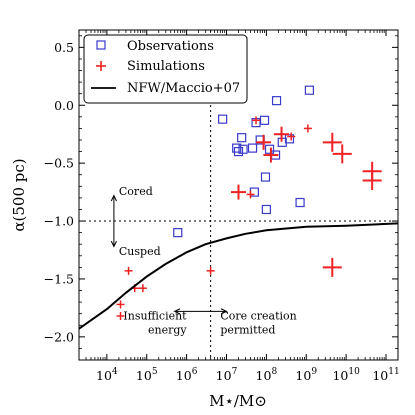  Describe the element at coordinates (306, 375) in the screenshot. I see `x-tick-label: 10⁹` at that location.